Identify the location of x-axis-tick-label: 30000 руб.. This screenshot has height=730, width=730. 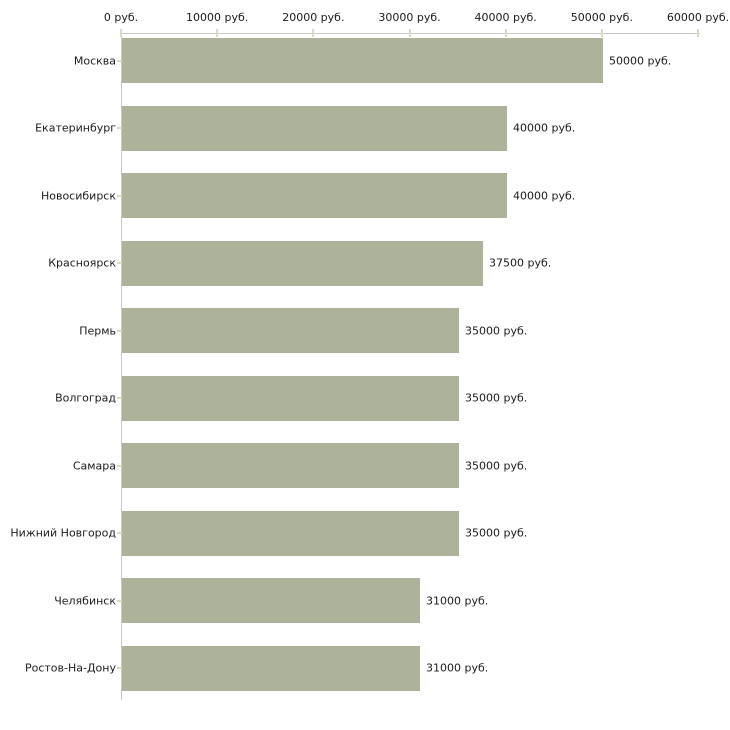
(409, 17).